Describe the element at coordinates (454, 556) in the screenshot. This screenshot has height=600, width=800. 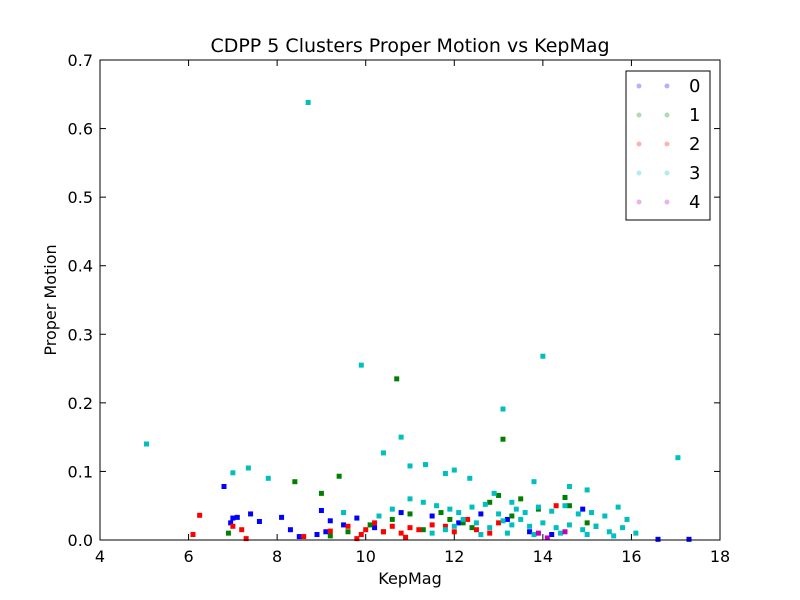
I see `x-tick-label: 12` at that location.